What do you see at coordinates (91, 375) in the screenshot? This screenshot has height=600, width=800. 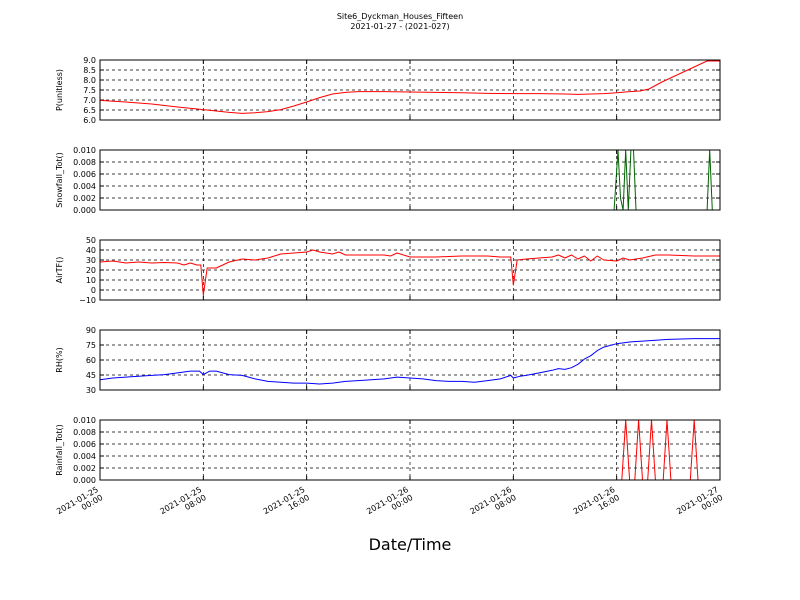 I see `y-tick-label: 45` at bounding box center [91, 375].